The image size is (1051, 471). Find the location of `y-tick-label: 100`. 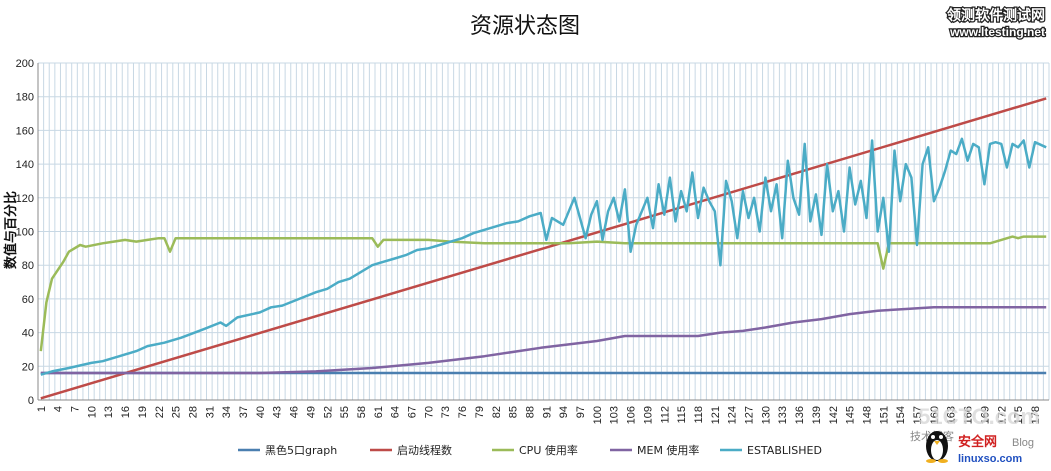

y-tick-label: 100 is located at coordinates (25, 233).